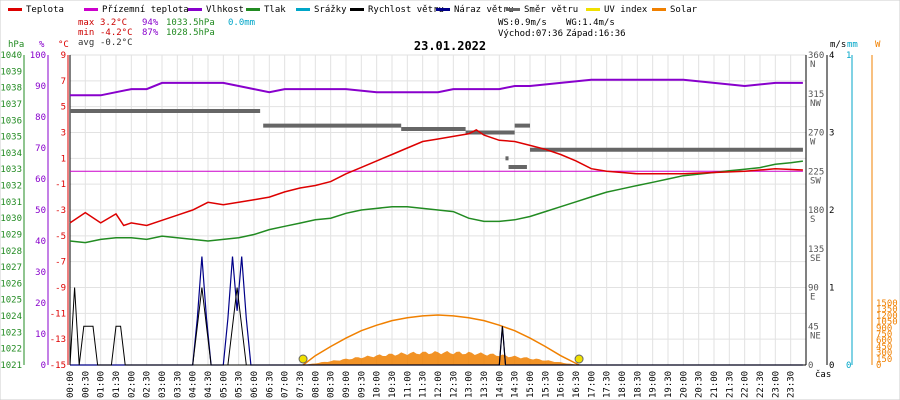  I want to click on wind-speed-tick-label: 1, so click(831, 289).